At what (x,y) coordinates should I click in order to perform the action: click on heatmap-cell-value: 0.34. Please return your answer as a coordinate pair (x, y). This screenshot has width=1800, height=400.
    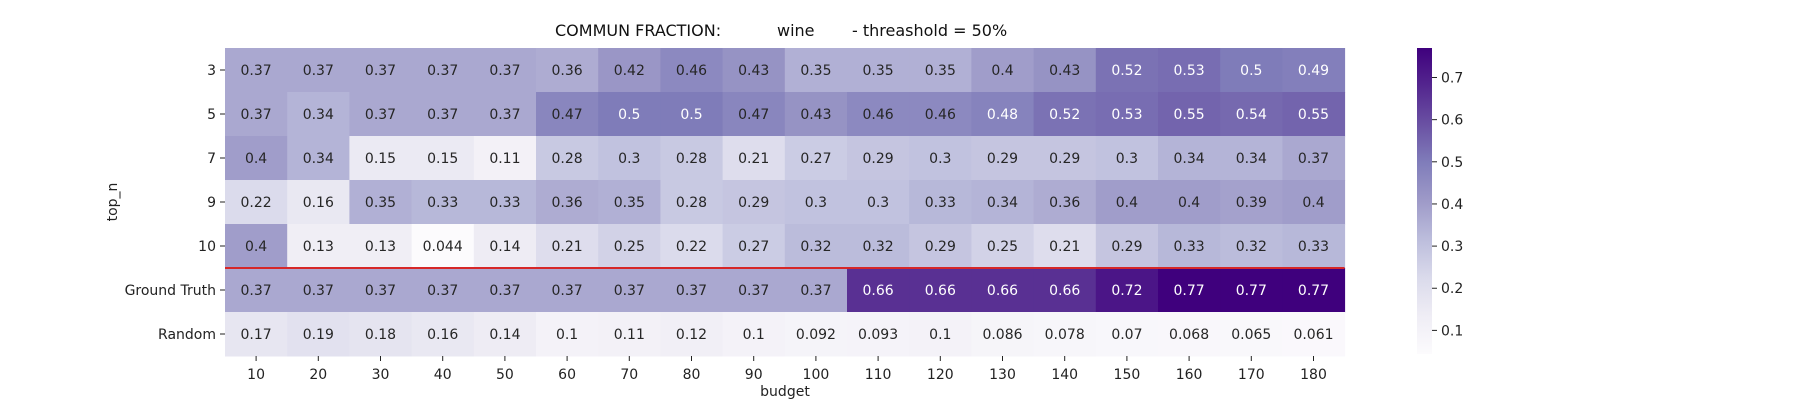
    Looking at the image, I should click on (1002, 203).